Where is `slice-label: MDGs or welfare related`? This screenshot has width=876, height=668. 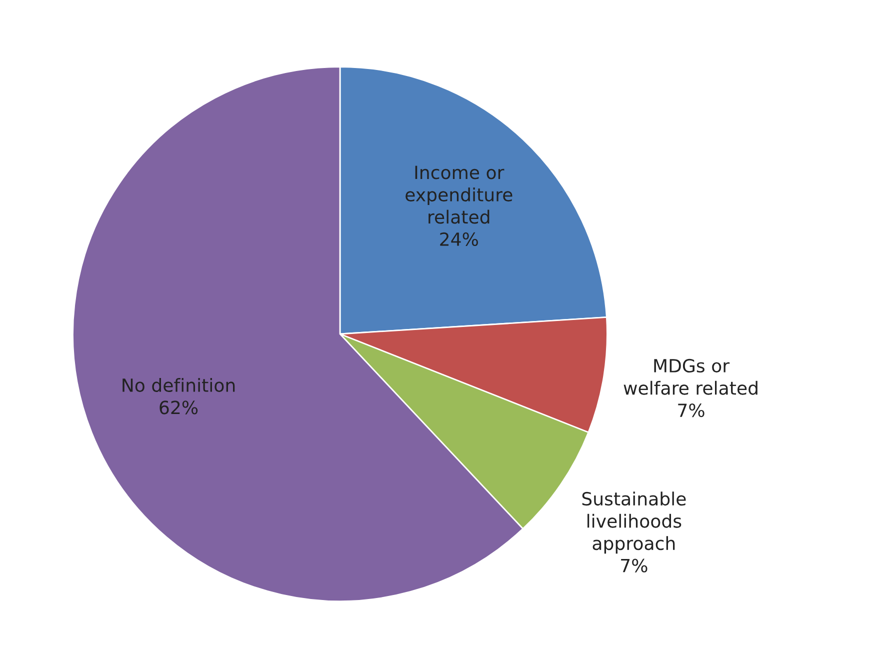 slice-label: MDGs or welfare related is located at coordinates (691, 376).